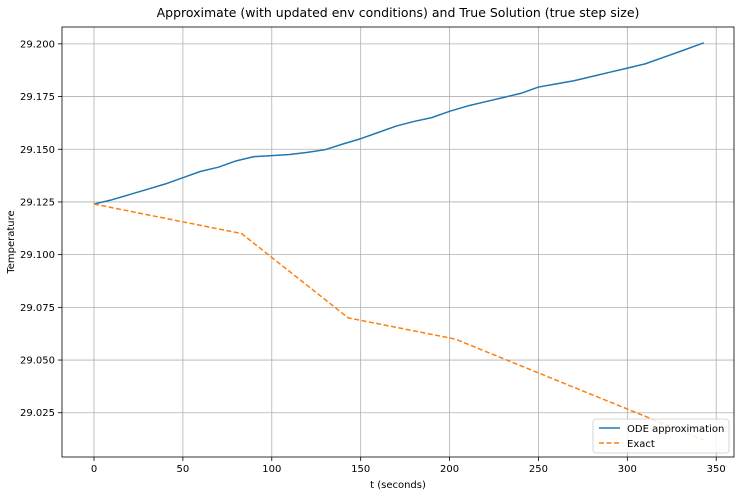 This screenshot has height=496, width=740. What do you see at coordinates (37, 255) in the screenshot?
I see `y-tick-label: 29.100` at bounding box center [37, 255].